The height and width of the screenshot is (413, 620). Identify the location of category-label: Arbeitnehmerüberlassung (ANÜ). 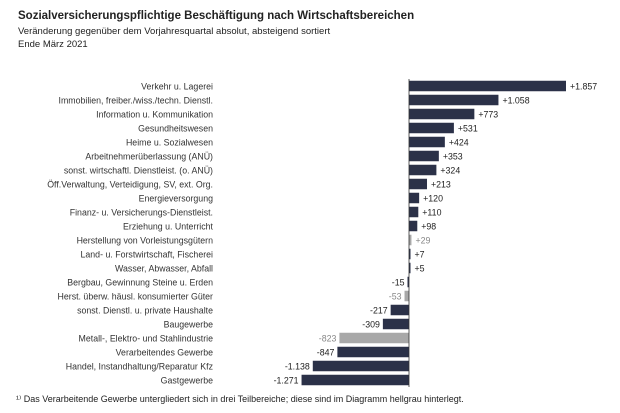
(149, 157).